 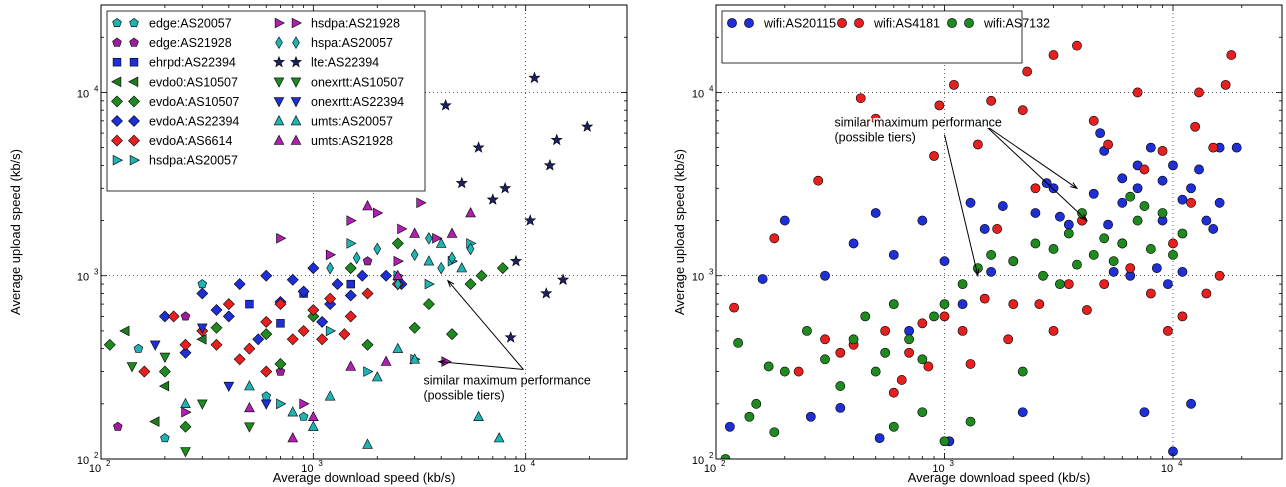 What do you see at coordinates (194, 122) in the screenshot?
I see `legend-label: evdoA:AS22394` at bounding box center [194, 122].